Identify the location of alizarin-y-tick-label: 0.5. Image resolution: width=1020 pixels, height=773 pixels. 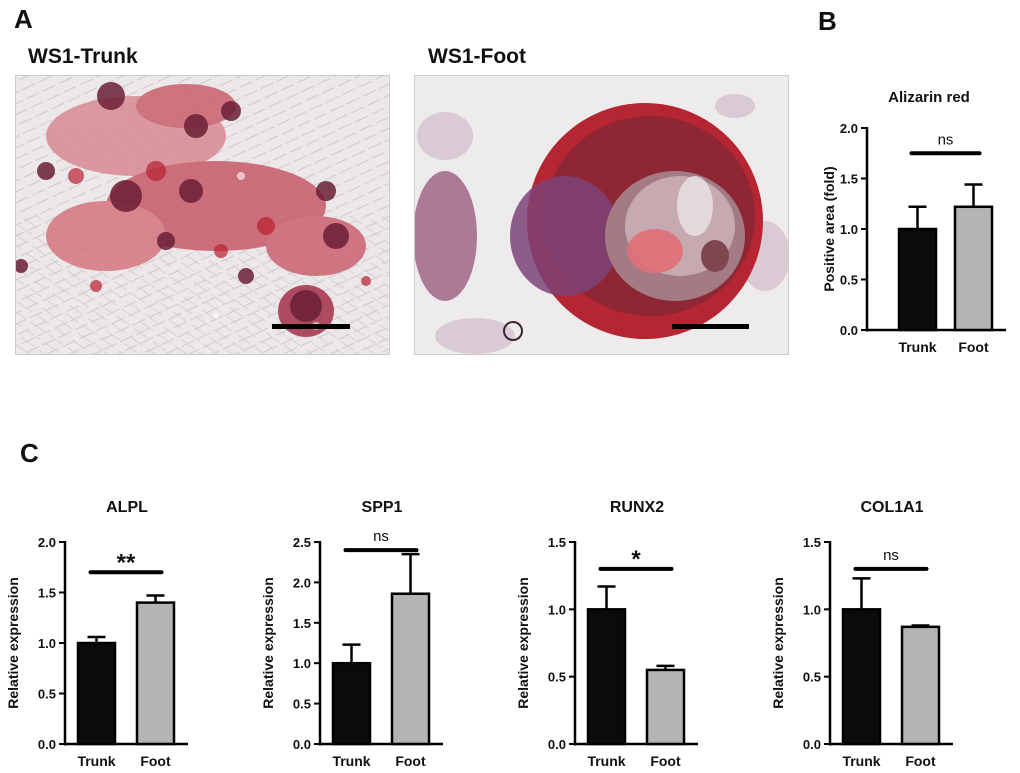
(849, 280).